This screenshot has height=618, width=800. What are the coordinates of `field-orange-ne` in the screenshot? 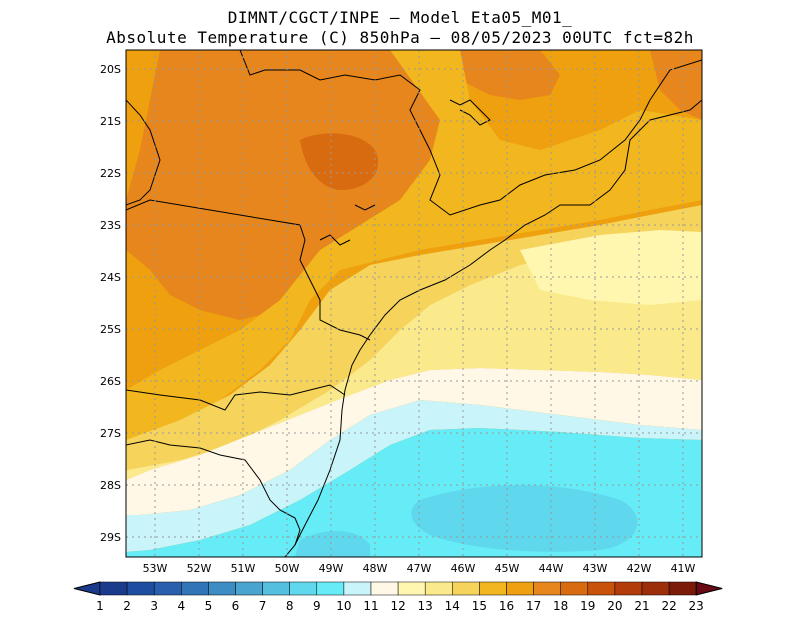 It's located at (500, 75).